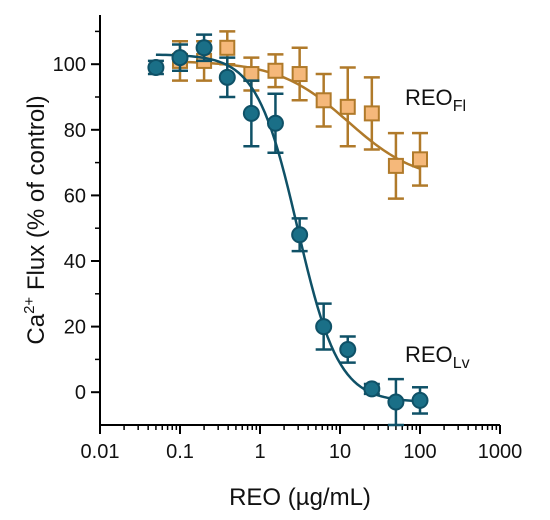  Describe the element at coordinates (500, 452) in the screenshot. I see `x-tick-label: 1000` at that location.